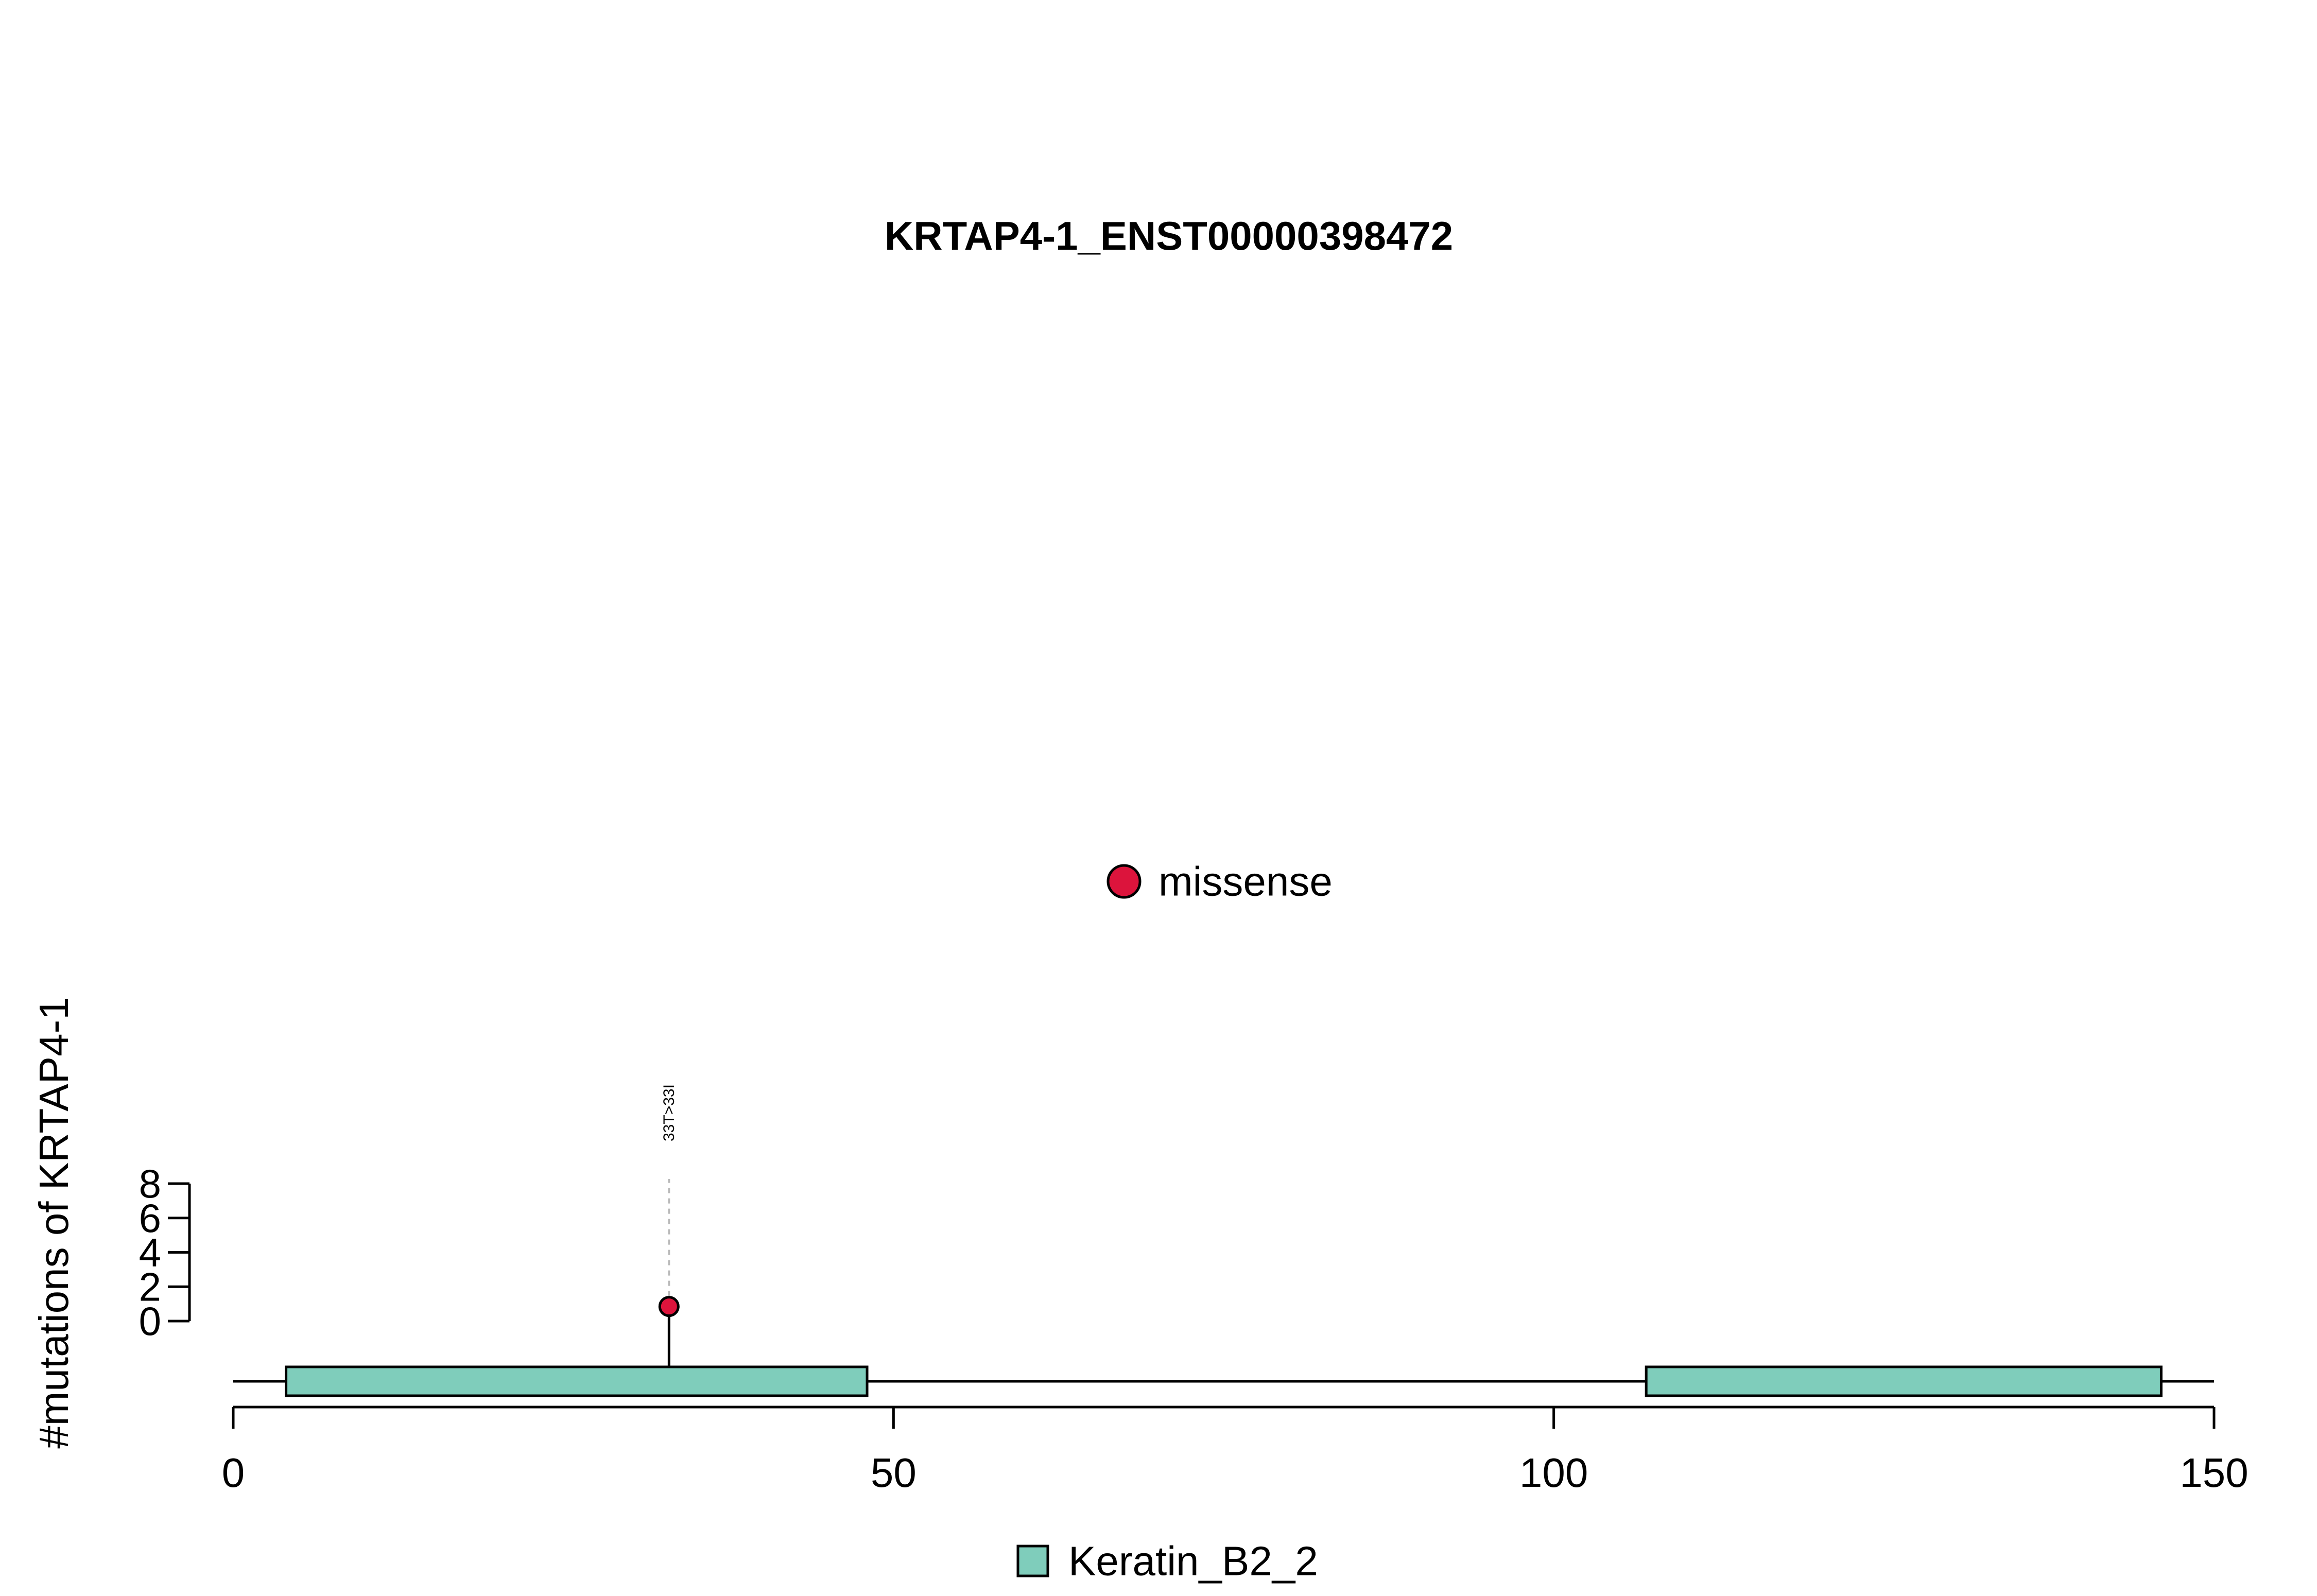 This screenshot has width=2317, height=1596. What do you see at coordinates (1245, 882) in the screenshot?
I see `legend-missense-label: missense` at bounding box center [1245, 882].